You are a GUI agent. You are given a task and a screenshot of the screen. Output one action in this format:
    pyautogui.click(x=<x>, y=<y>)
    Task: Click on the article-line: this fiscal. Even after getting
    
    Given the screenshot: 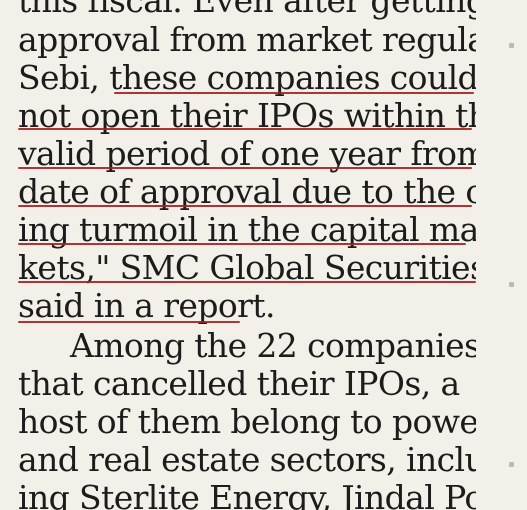 What is the action you would take?
    pyautogui.click(x=247, y=10)
    